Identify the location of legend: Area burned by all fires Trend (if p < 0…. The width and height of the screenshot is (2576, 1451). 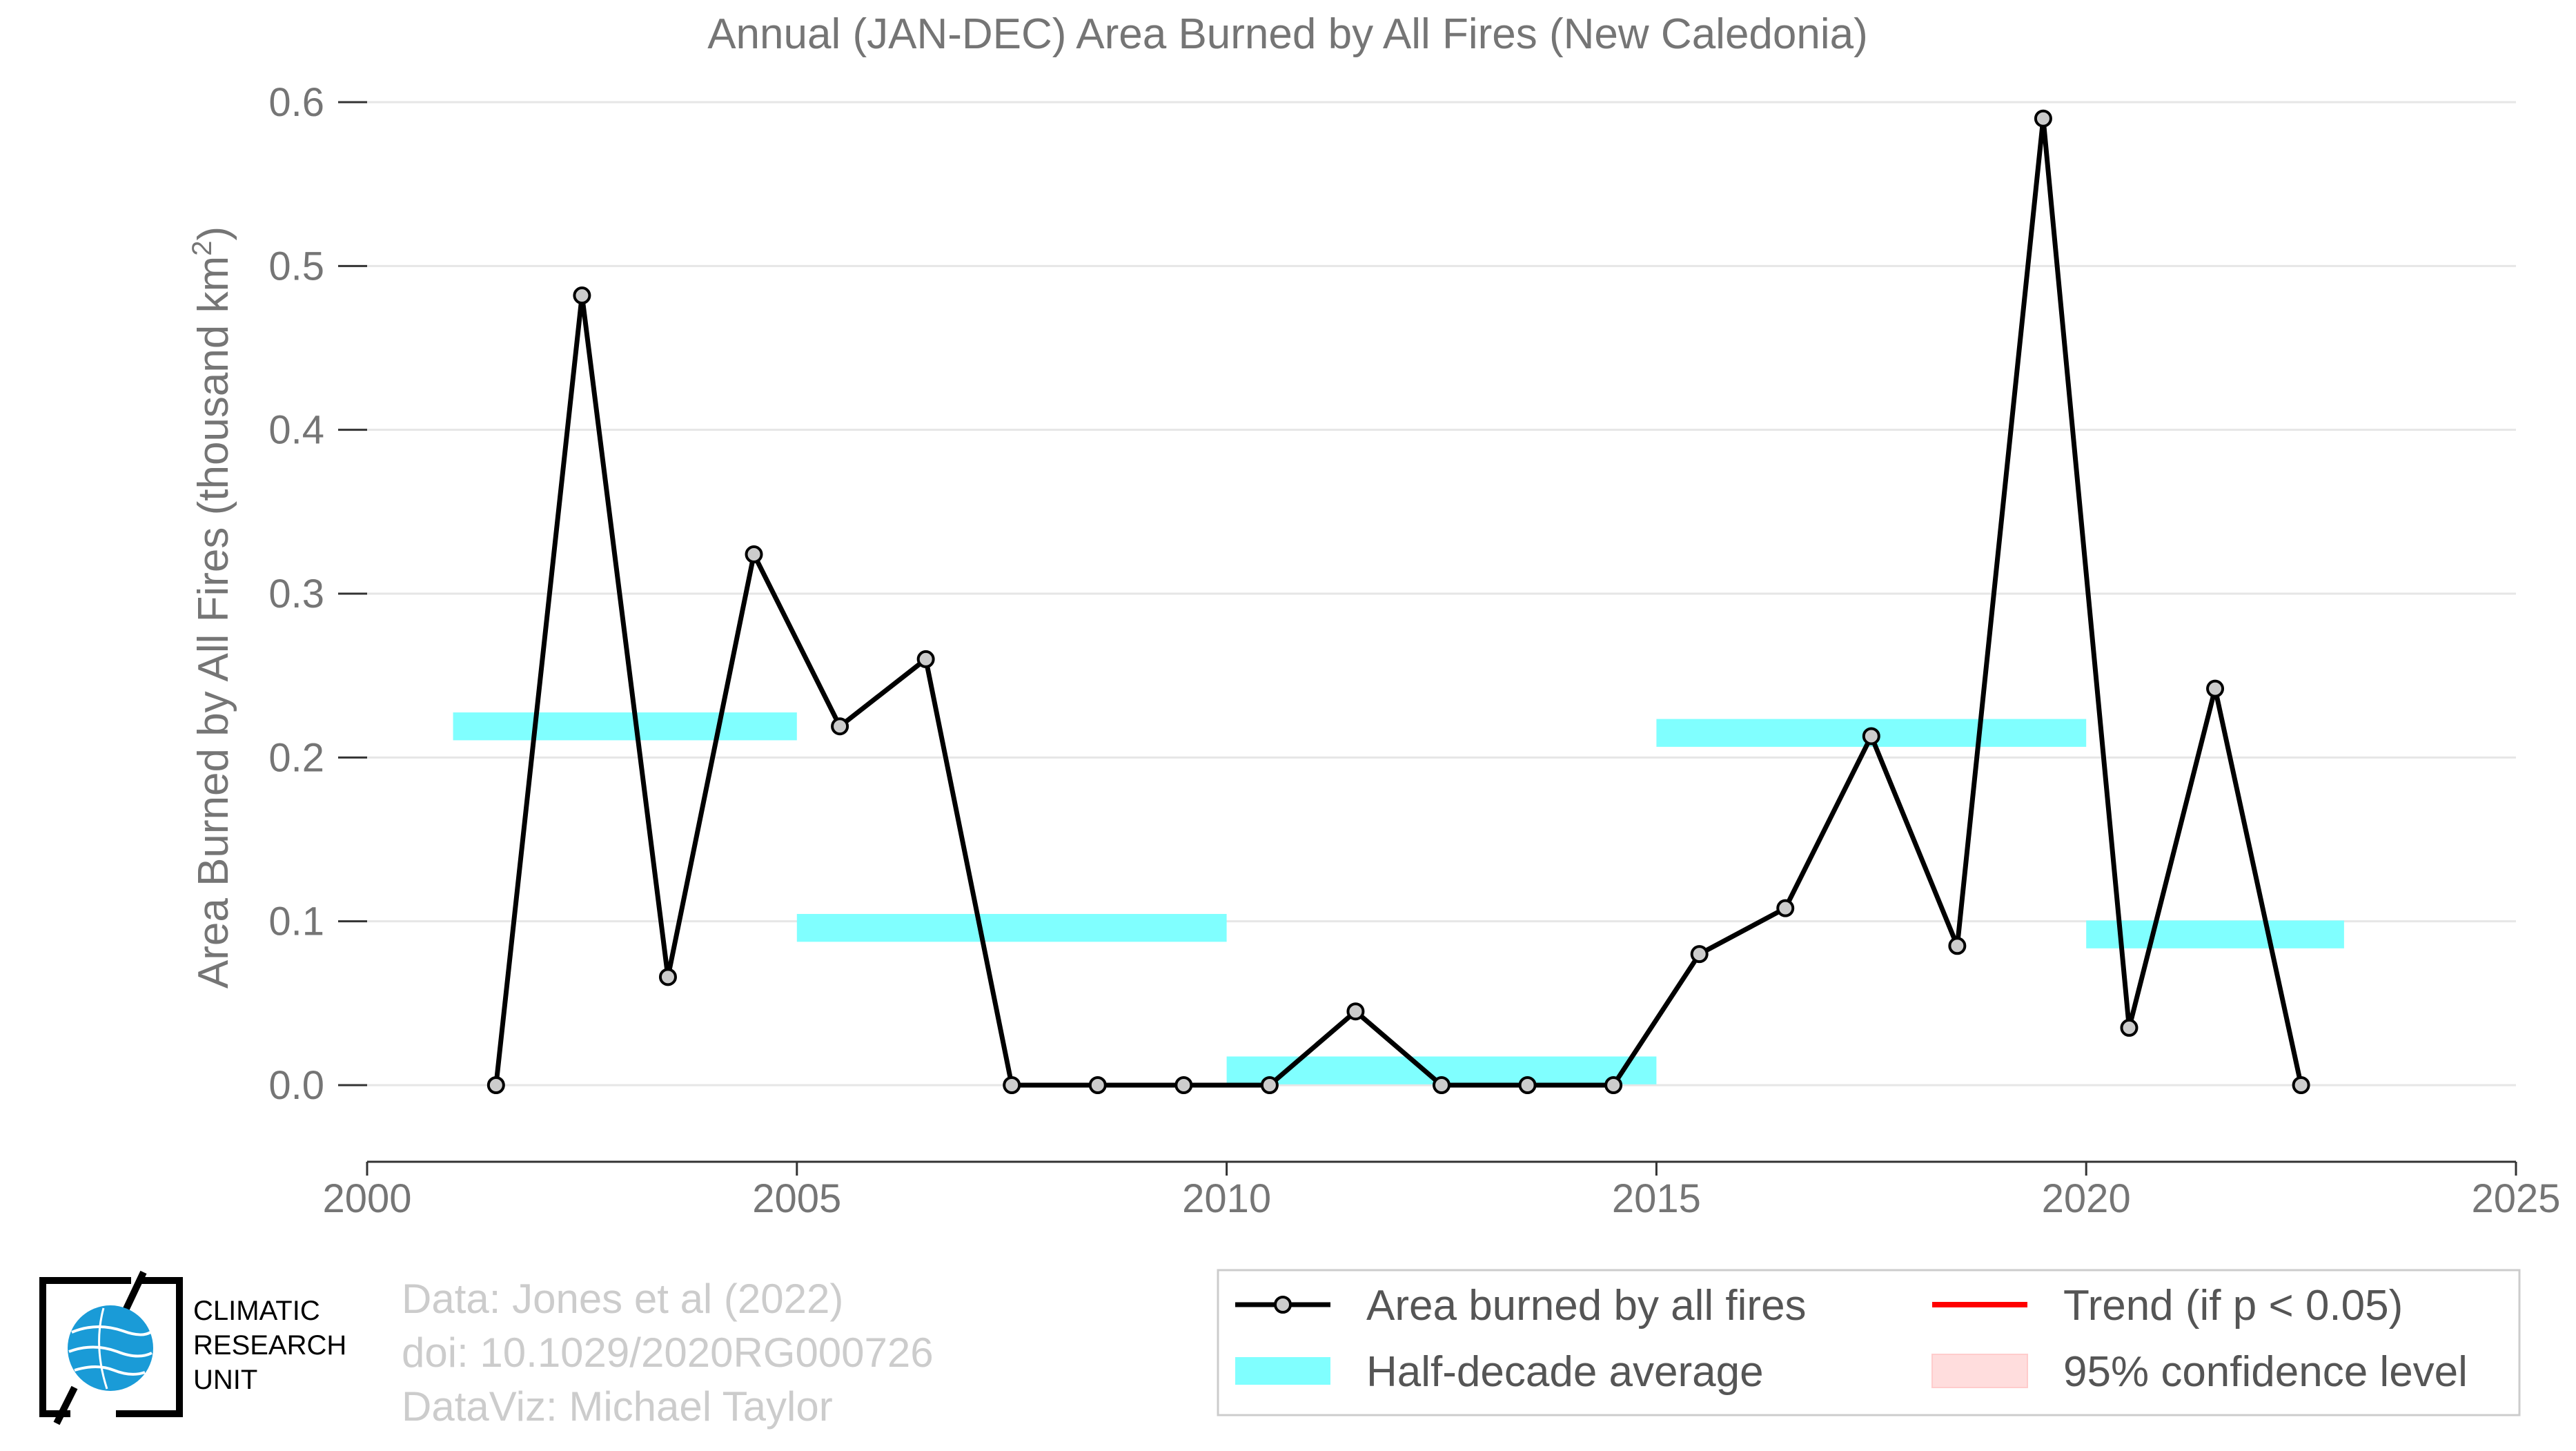
(1869, 1342).